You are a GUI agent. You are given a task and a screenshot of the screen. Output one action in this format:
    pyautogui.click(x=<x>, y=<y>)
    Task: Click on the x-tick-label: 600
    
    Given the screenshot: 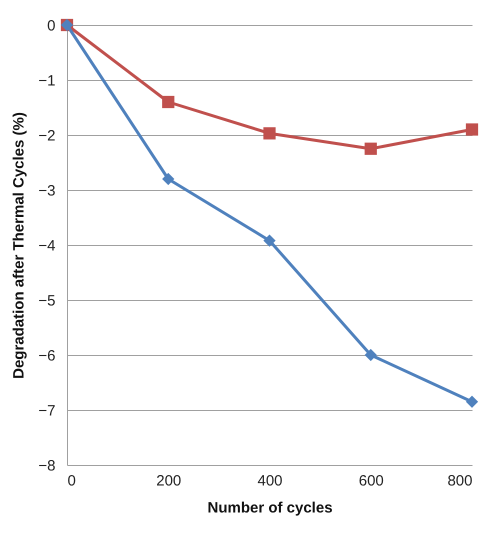 What is the action you would take?
    pyautogui.click(x=371, y=481)
    